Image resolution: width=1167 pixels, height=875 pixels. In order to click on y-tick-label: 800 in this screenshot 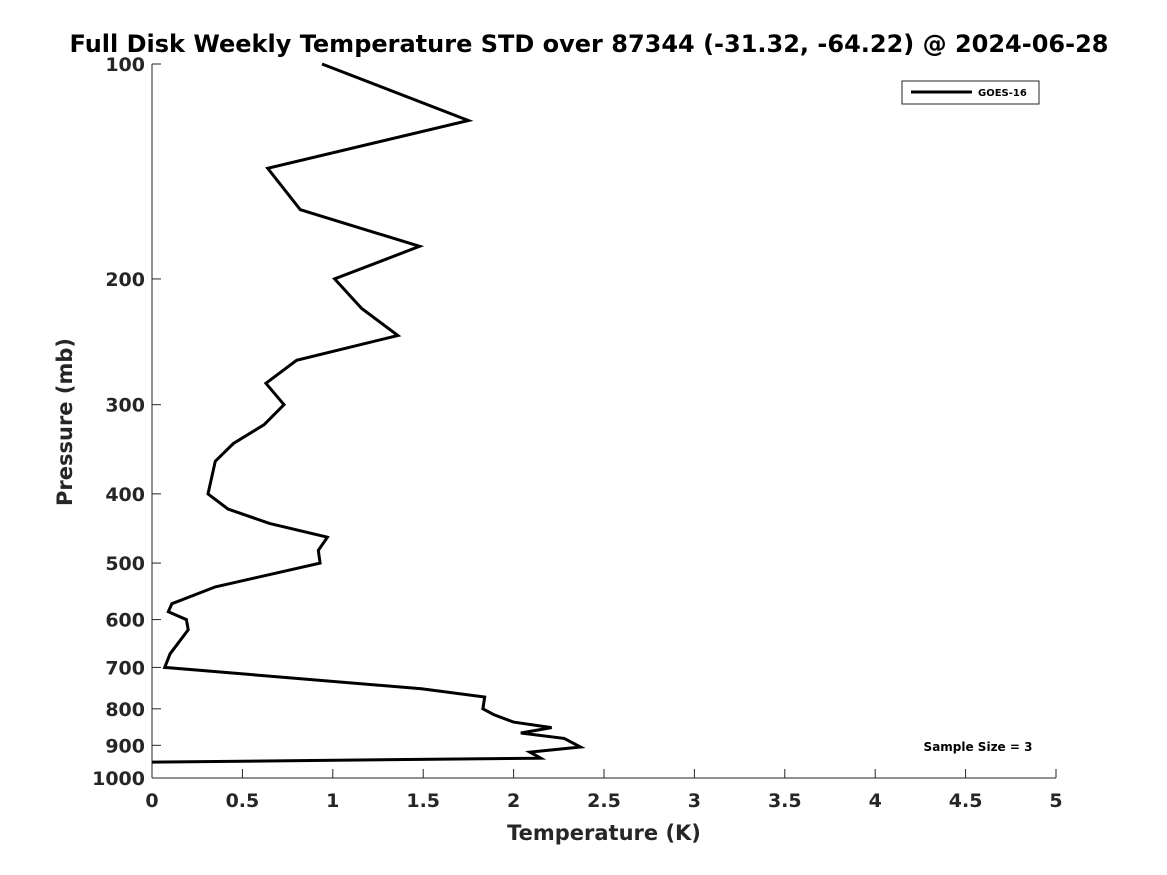, I will do `click(125, 710)`.